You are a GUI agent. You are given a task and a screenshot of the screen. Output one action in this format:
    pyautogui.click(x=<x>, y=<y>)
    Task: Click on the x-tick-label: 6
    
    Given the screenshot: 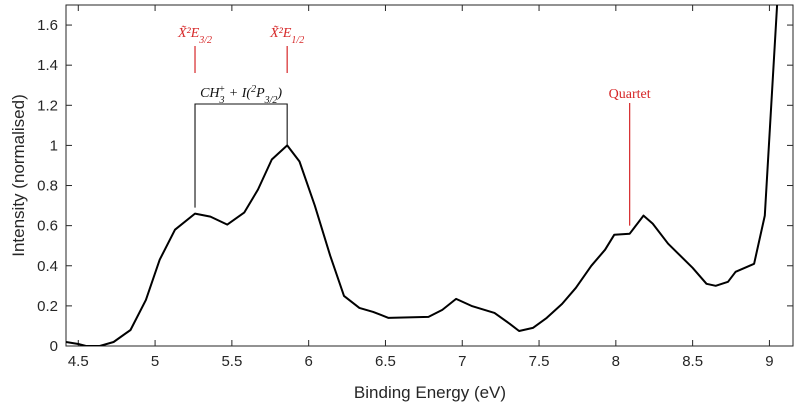 What is the action you would take?
    pyautogui.click(x=308, y=361)
    